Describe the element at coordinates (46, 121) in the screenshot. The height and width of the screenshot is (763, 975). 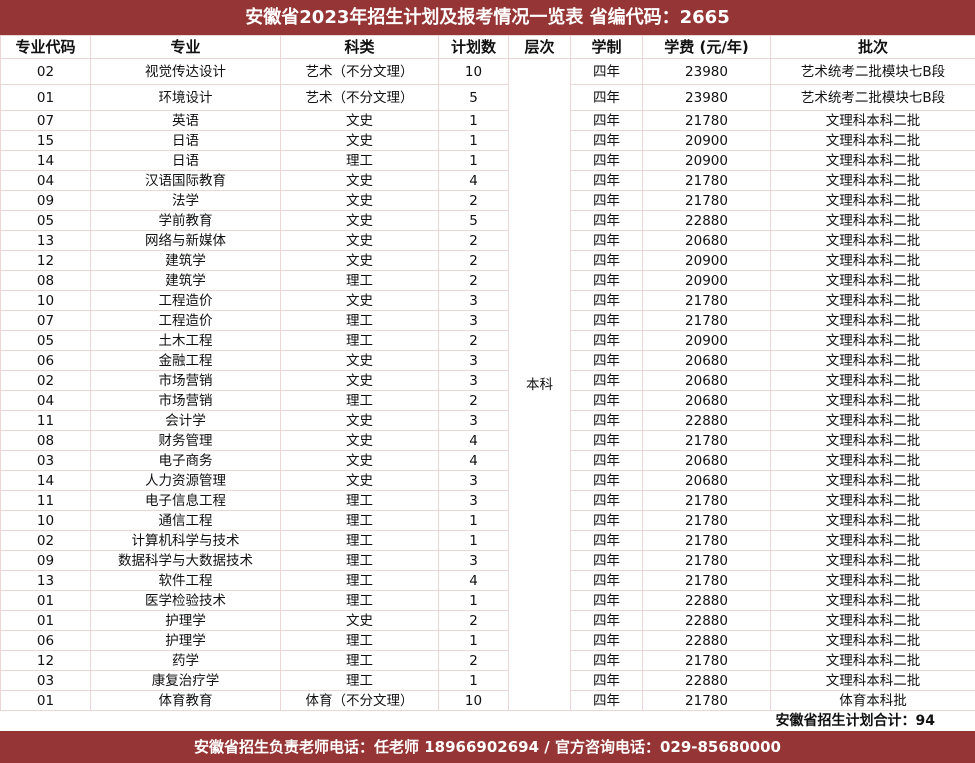
I see `cell-code: 07` at that location.